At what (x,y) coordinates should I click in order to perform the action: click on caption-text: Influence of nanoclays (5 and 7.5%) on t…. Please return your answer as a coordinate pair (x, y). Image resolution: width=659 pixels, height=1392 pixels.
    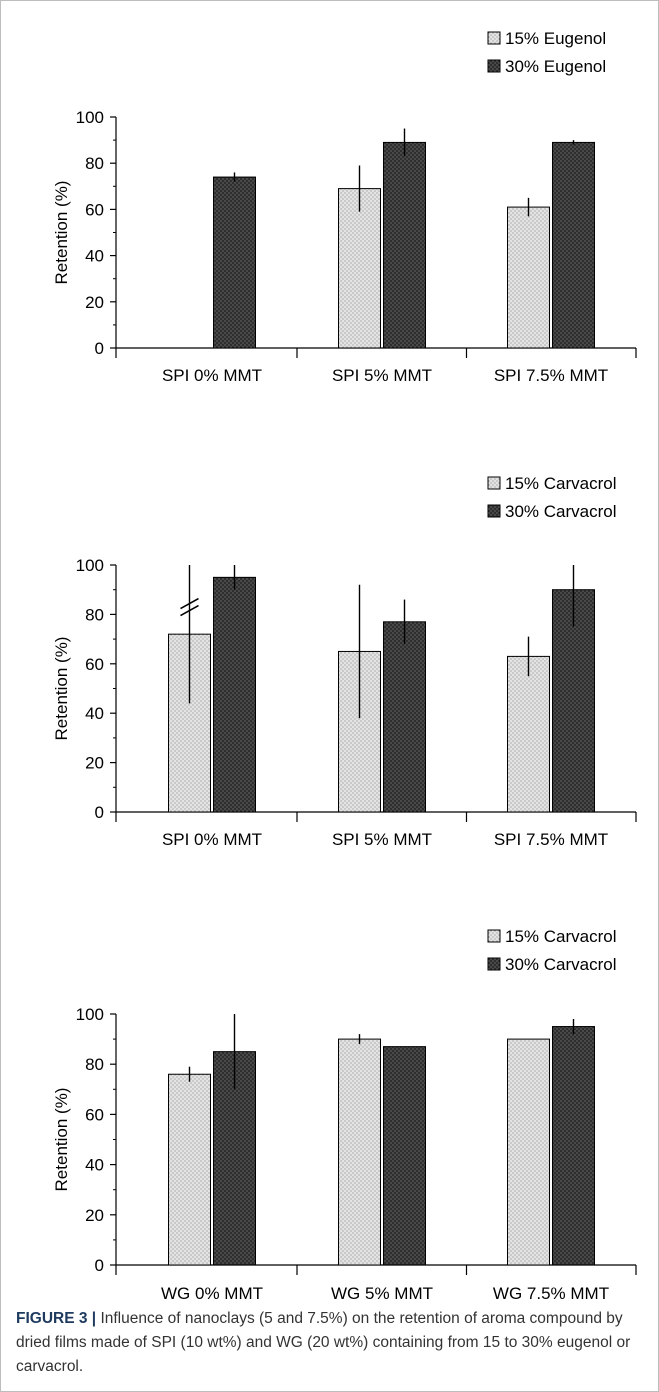
    Looking at the image, I should click on (323, 1342).